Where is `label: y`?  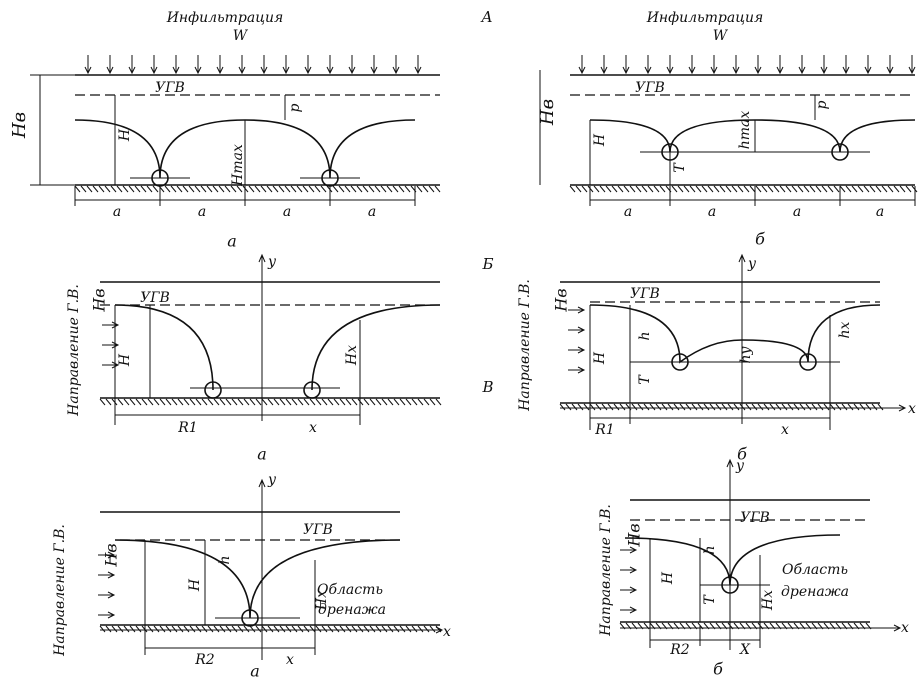
label: y is located at coordinates (752, 264).